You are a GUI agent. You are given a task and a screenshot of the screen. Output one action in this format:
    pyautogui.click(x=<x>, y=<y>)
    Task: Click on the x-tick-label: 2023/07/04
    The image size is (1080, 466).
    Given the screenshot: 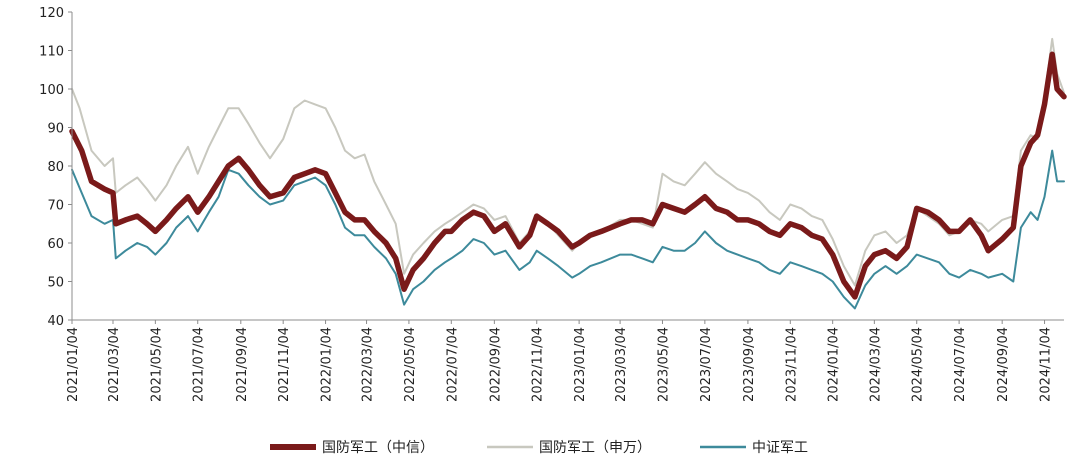 What is the action you would take?
    pyautogui.click(x=706, y=364)
    